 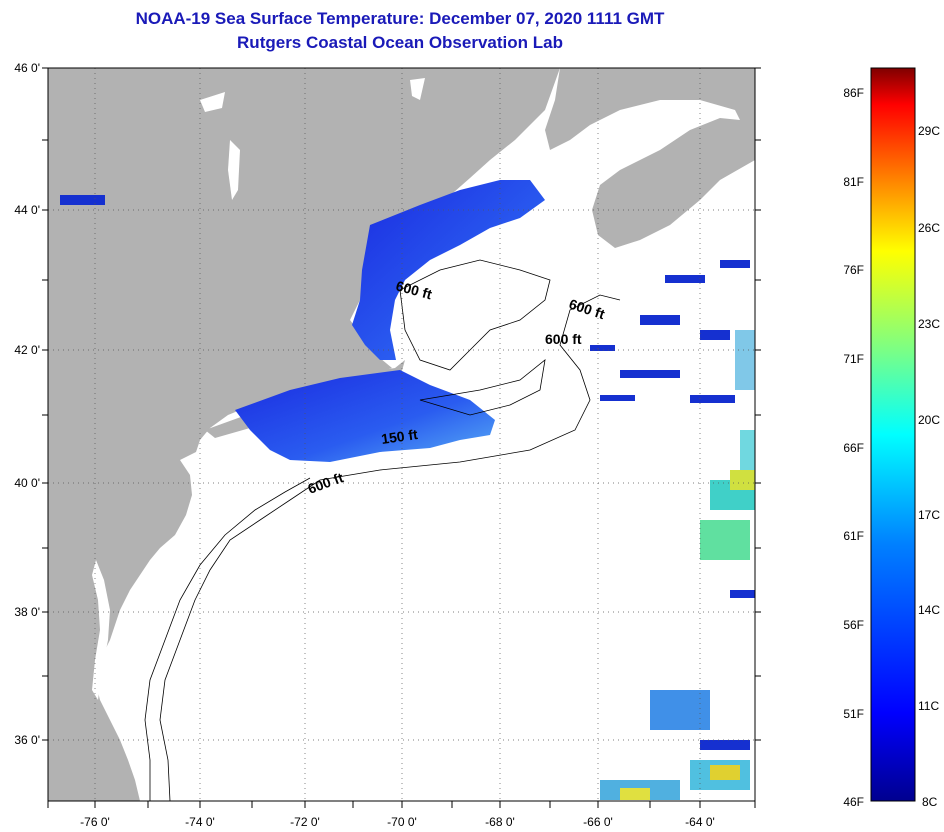 What do you see at coordinates (893, 434) in the screenshot?
I see `colorbar` at bounding box center [893, 434].